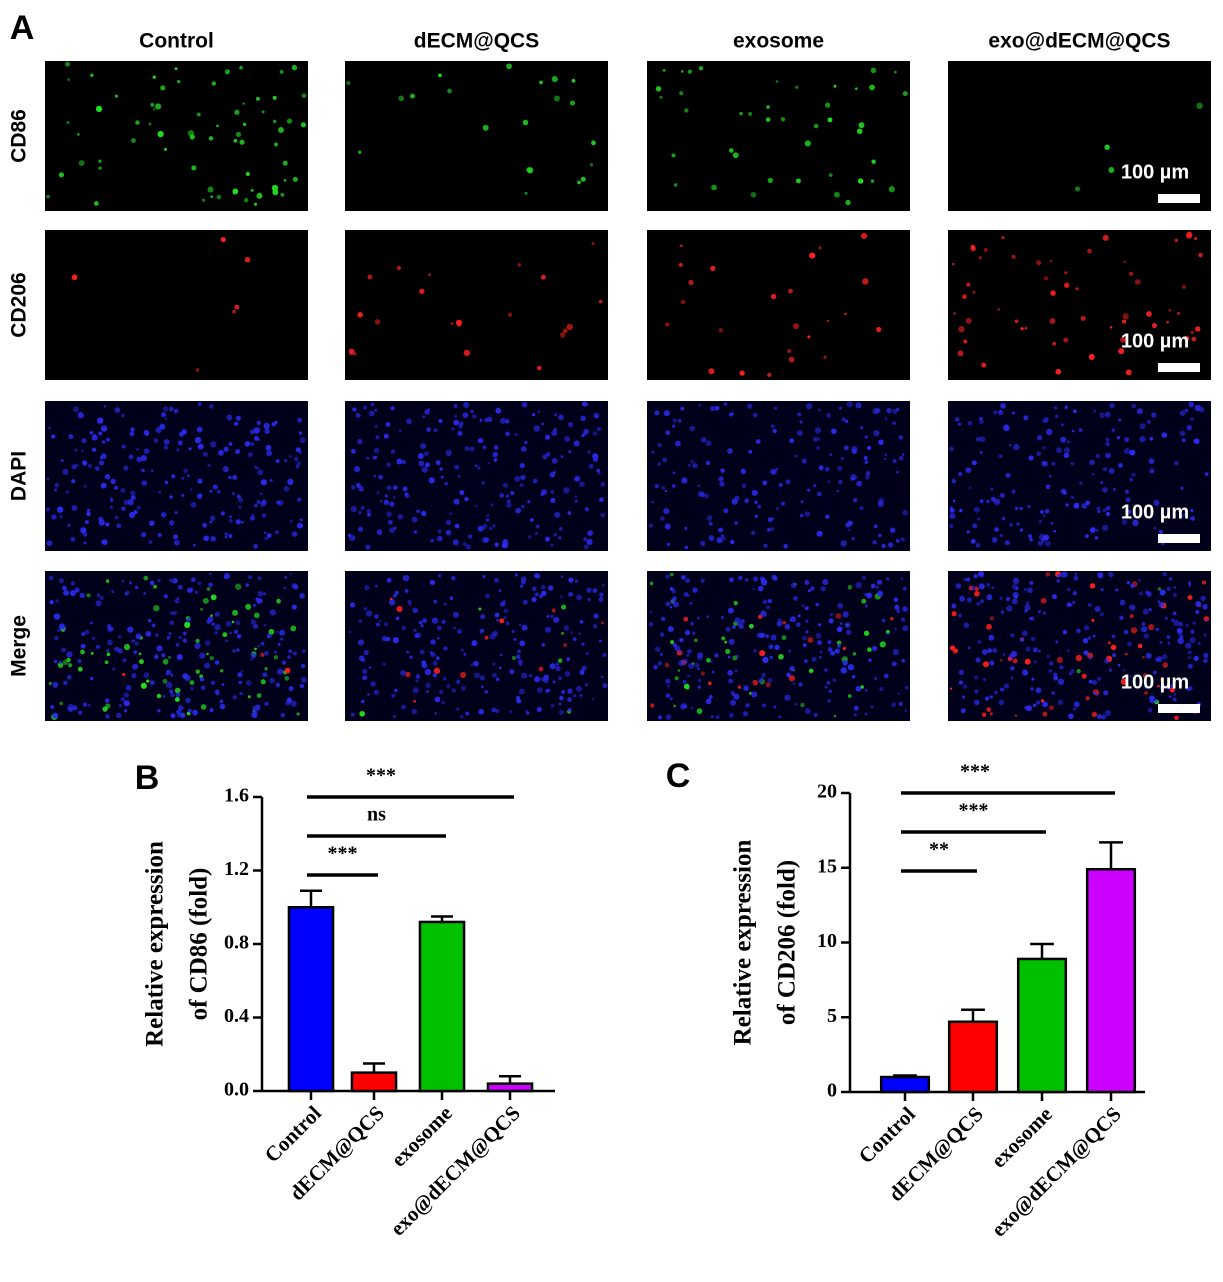  Describe the element at coordinates (476, 646) in the screenshot. I see `micrograph` at that location.